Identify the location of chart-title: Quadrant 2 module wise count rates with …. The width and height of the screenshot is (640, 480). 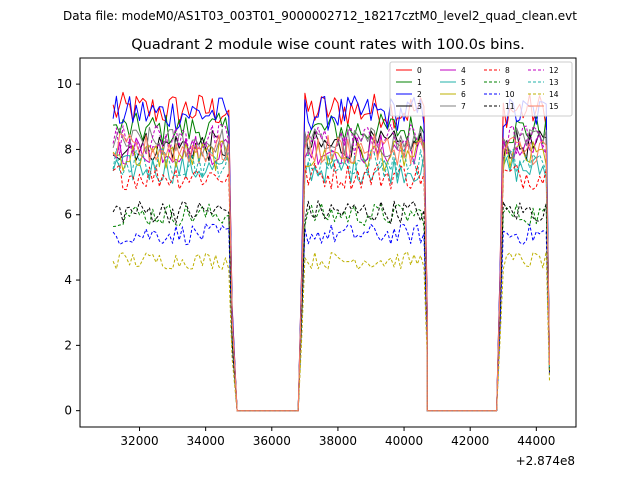
(328, 45).